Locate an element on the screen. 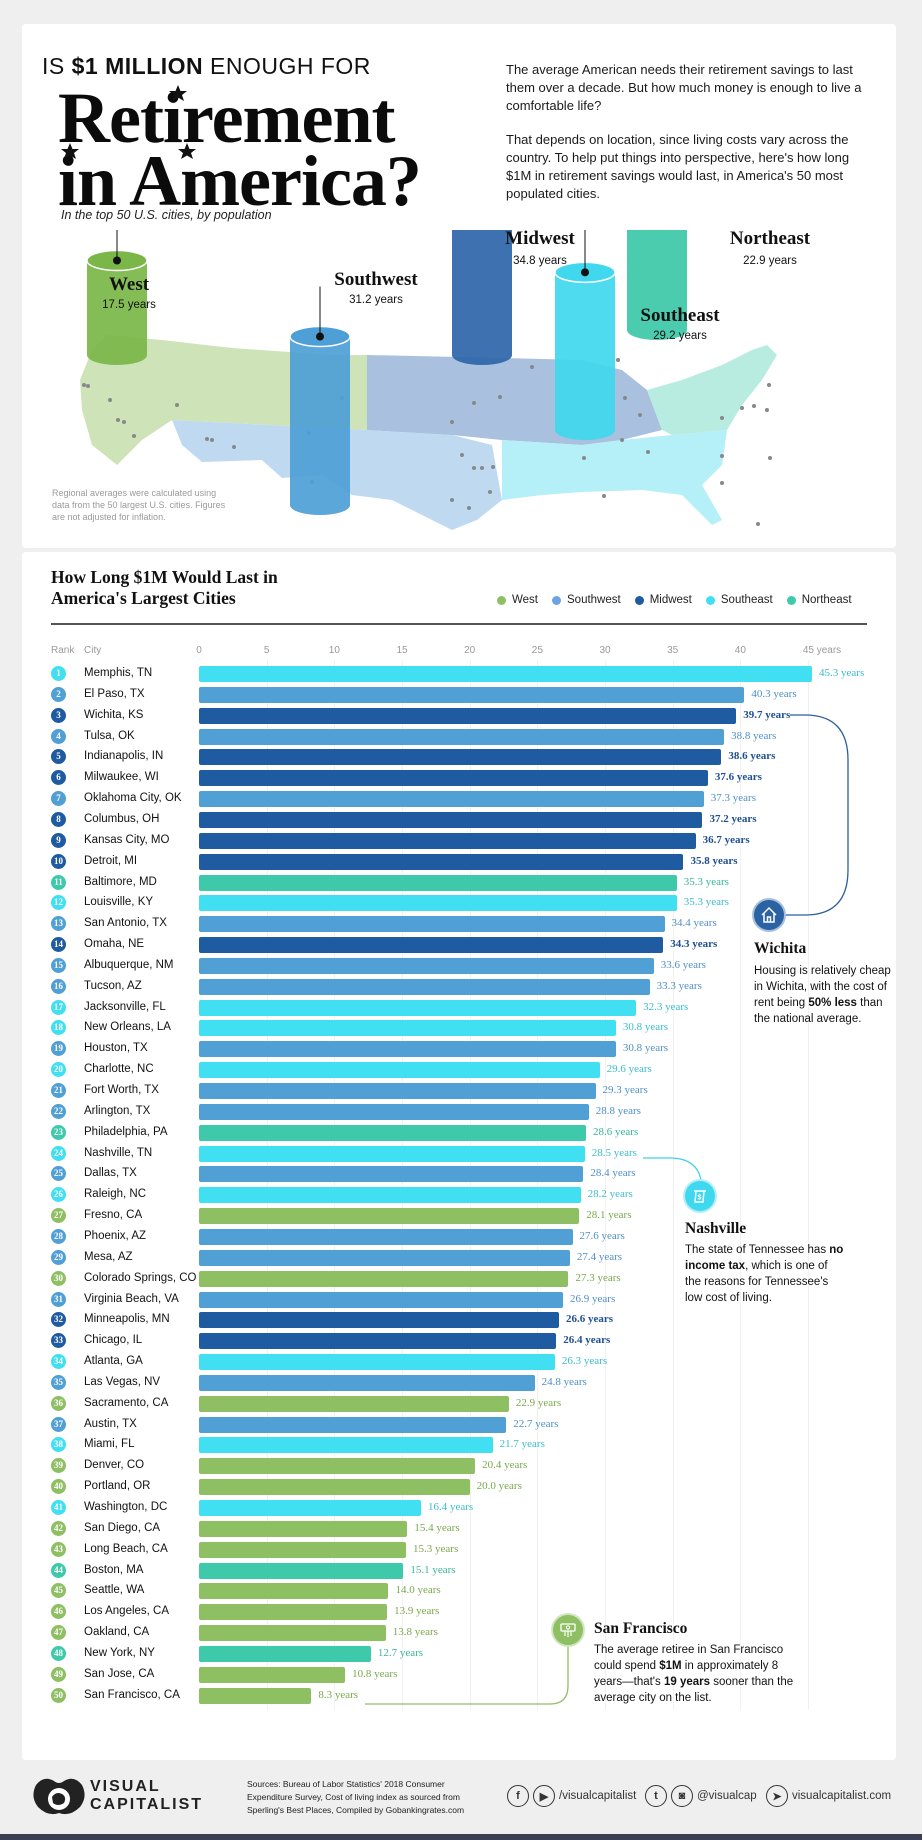 The image size is (922, 1840). bar-value-label: 37.3 years is located at coordinates (733, 798).